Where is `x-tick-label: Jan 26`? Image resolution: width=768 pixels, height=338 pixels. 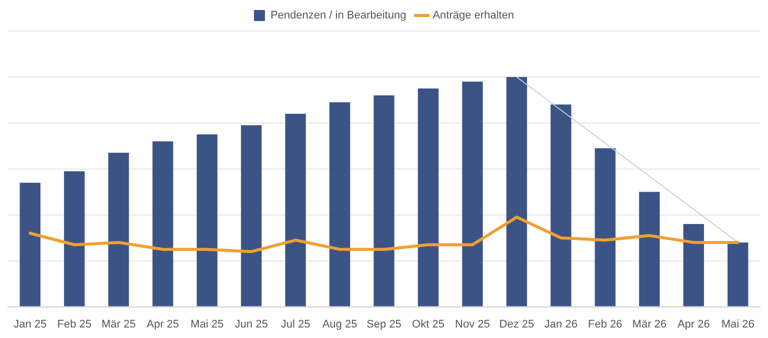
x-tick-label: Jan 26 is located at coordinates (561, 324).